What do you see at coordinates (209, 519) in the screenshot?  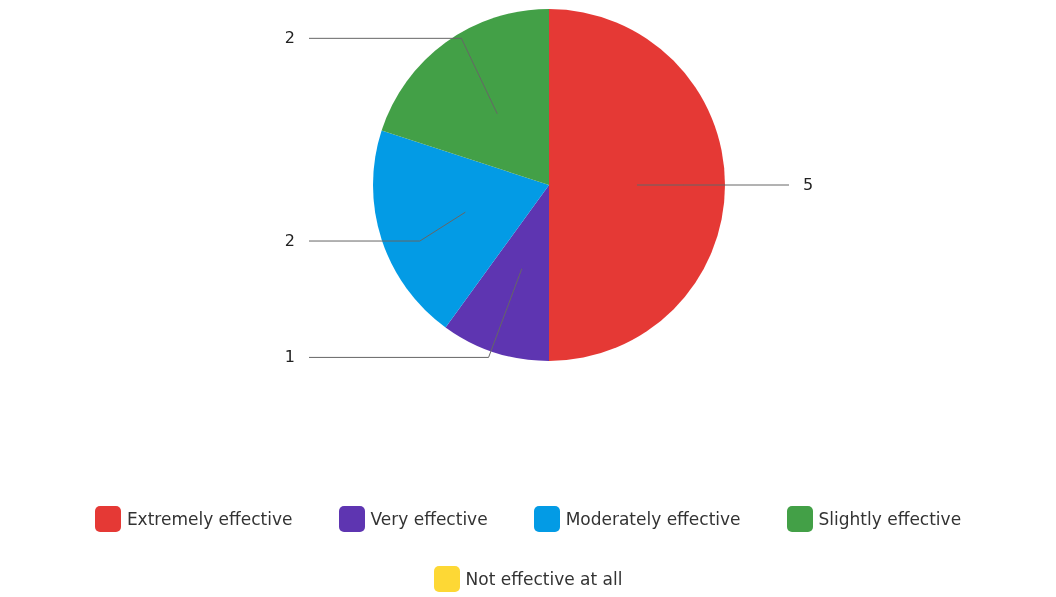 I see `legend-label: Extremely effective` at bounding box center [209, 519].